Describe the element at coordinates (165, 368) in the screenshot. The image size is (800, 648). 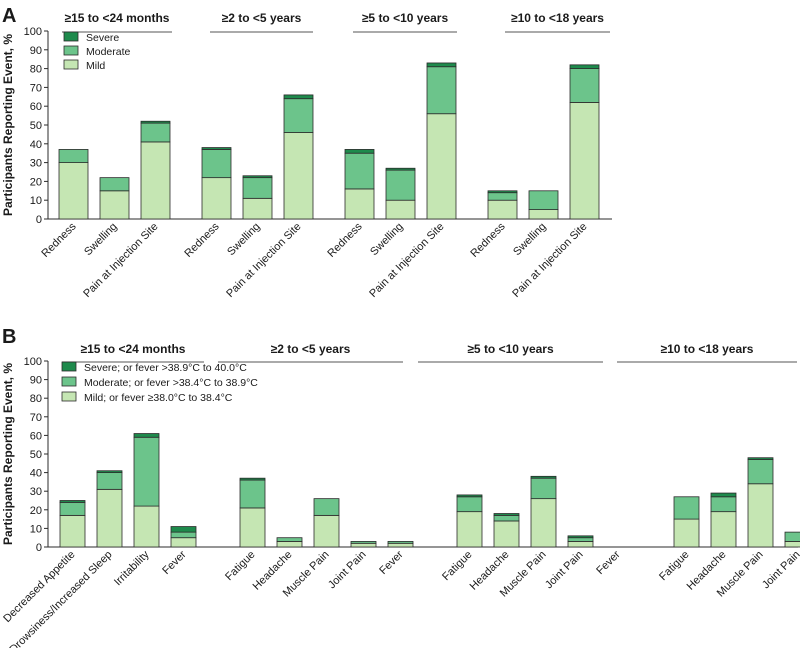
I see `panel-b-legend-label: Severe; or fever >38.9°C to 40.0°C` at that location.